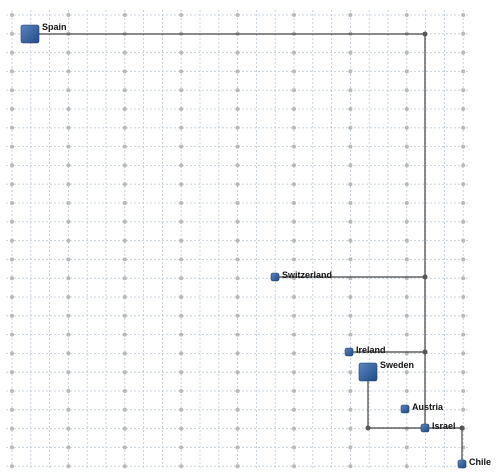  Describe the element at coordinates (425, 277) in the screenshot. I see `joint` at that location.